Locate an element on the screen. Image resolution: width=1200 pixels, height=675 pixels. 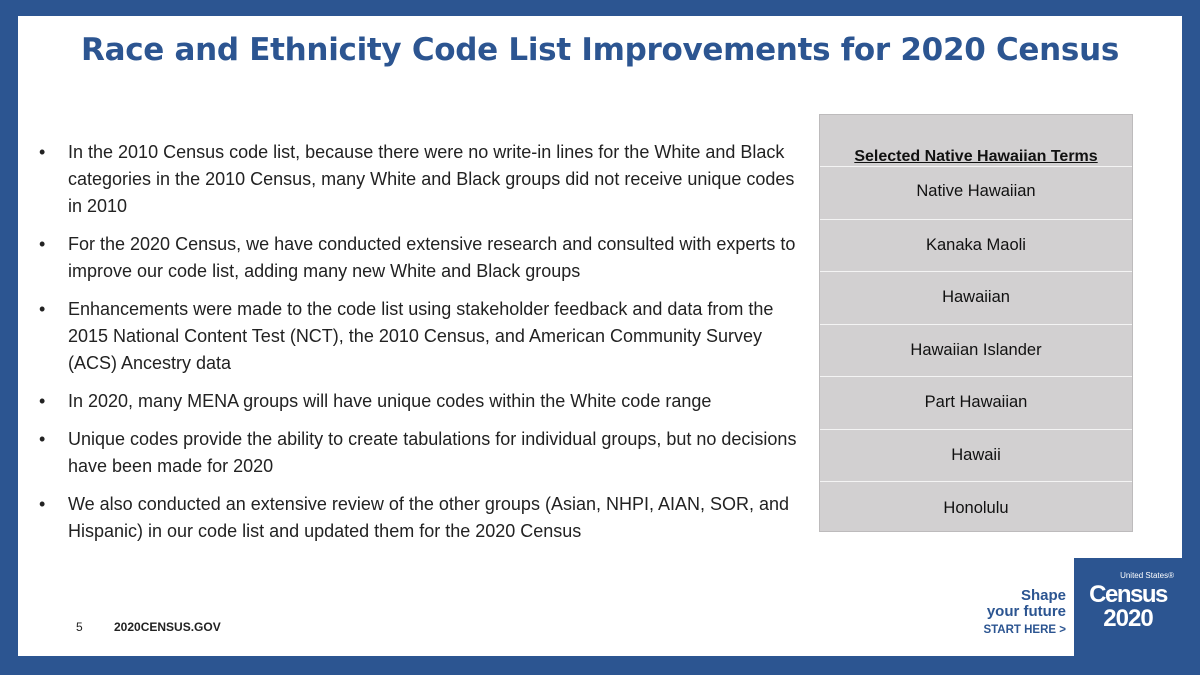
terms-table-row: Hawaii is located at coordinates (976, 456).